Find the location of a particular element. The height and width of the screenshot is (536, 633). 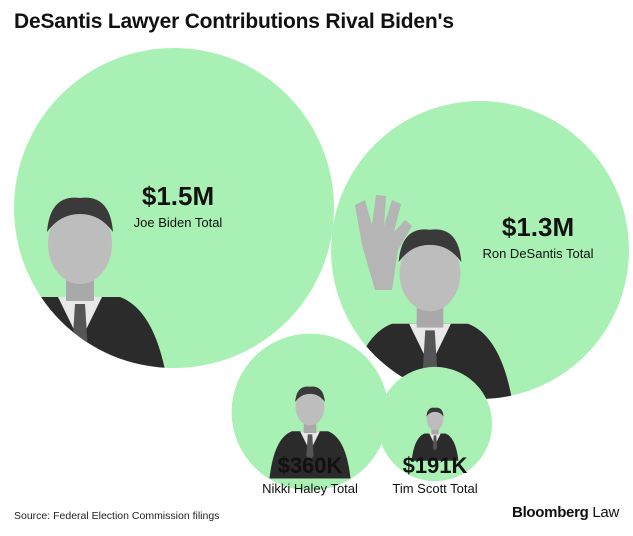

brand-suffix: Law is located at coordinates (605, 512).